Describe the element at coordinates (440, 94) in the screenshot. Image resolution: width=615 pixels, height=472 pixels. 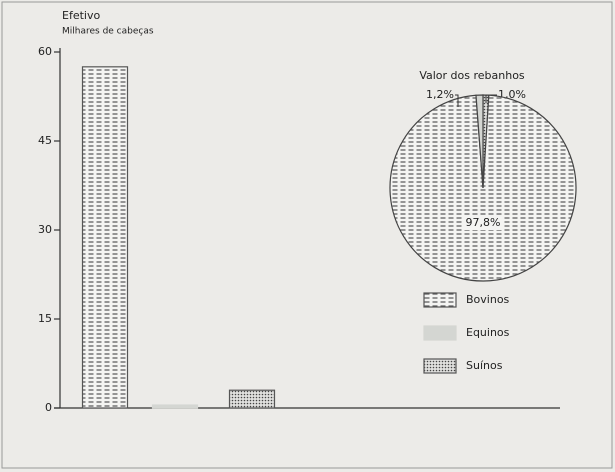
I see `pie-label: 1,2%` at that location.